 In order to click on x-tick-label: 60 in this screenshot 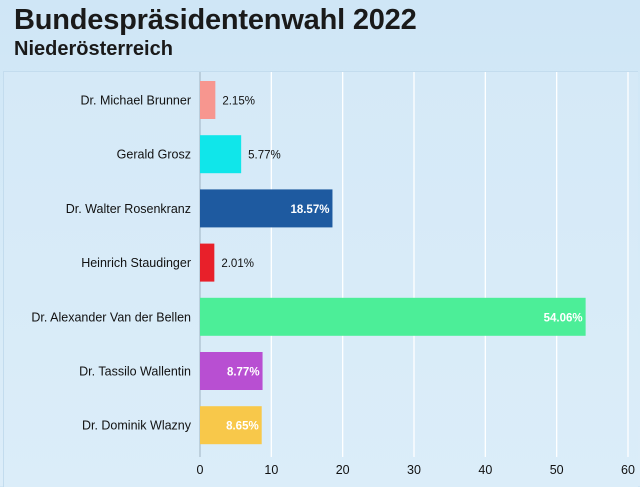, I will do `click(628, 470)`.